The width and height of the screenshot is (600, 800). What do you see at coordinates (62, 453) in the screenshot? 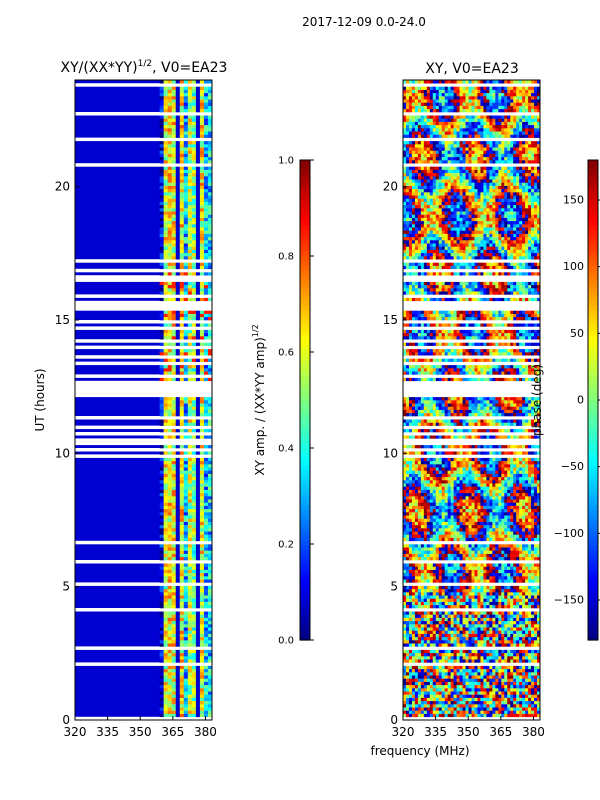
I see `y-tick-label: 10` at bounding box center [62, 453].